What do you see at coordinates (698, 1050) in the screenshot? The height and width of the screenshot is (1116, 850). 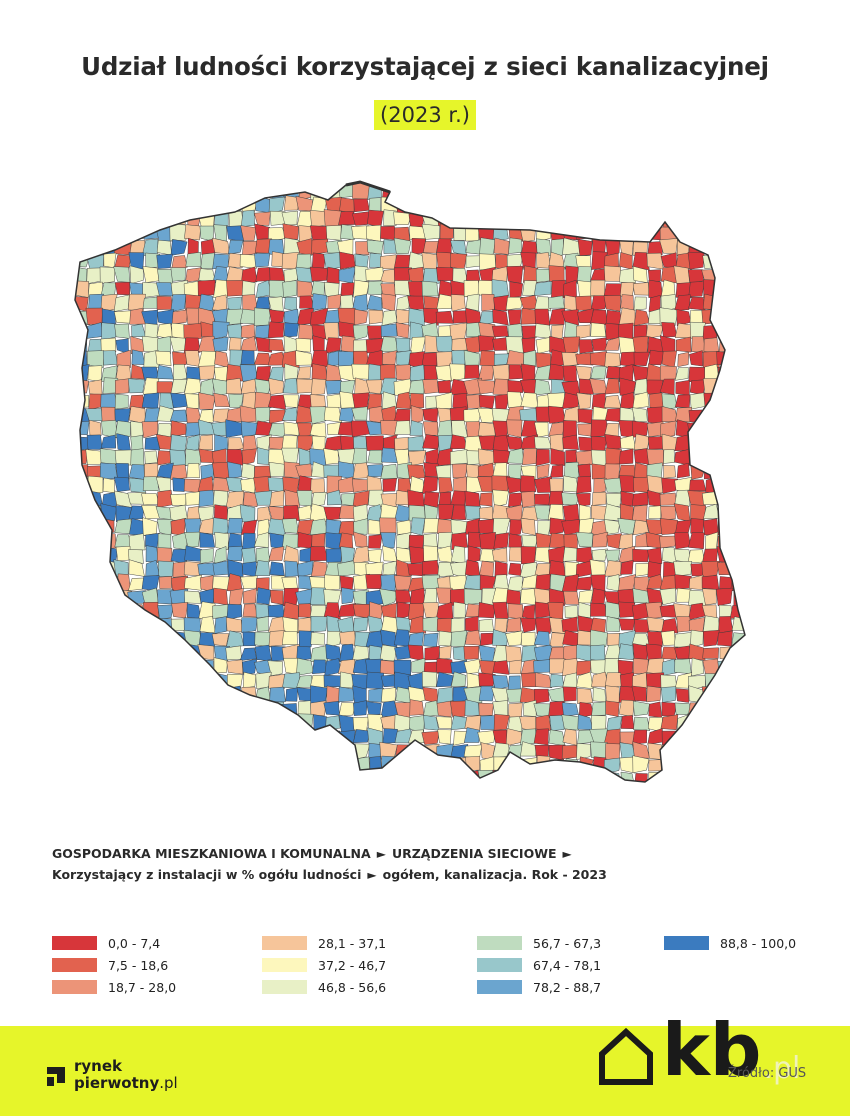 I see `kb-logo: kb .pl` at bounding box center [698, 1050].